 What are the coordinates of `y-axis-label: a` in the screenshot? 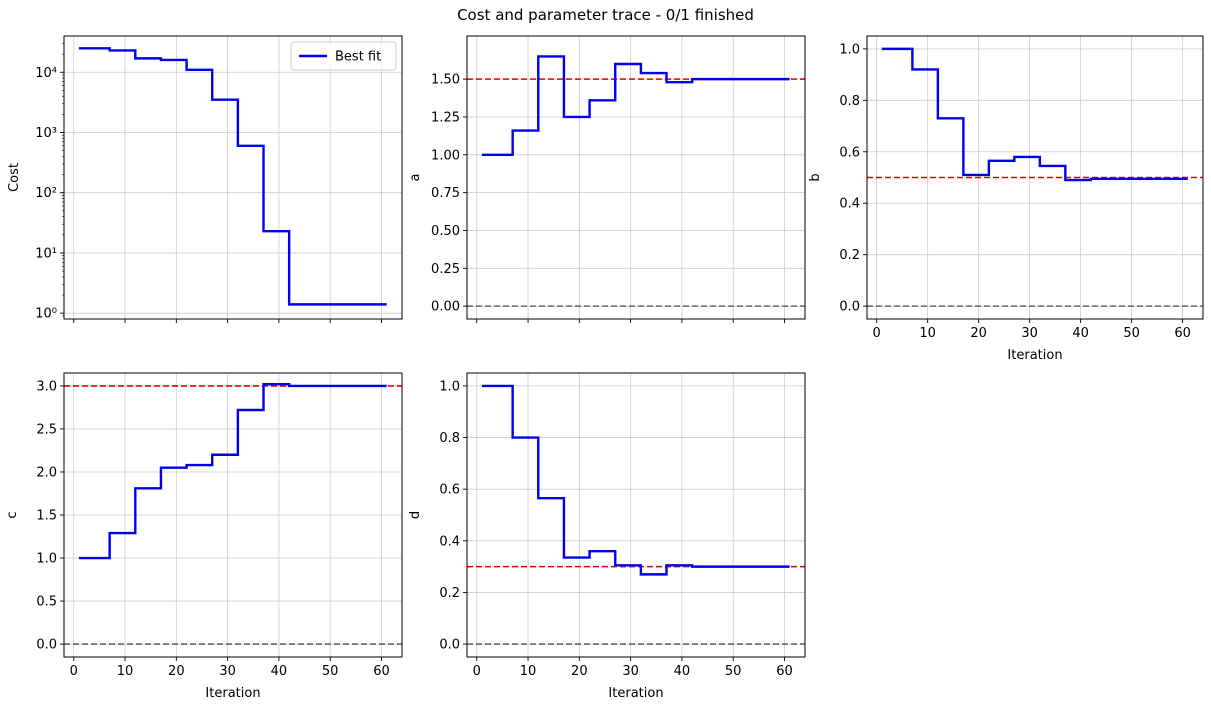 It's located at (415, 178).